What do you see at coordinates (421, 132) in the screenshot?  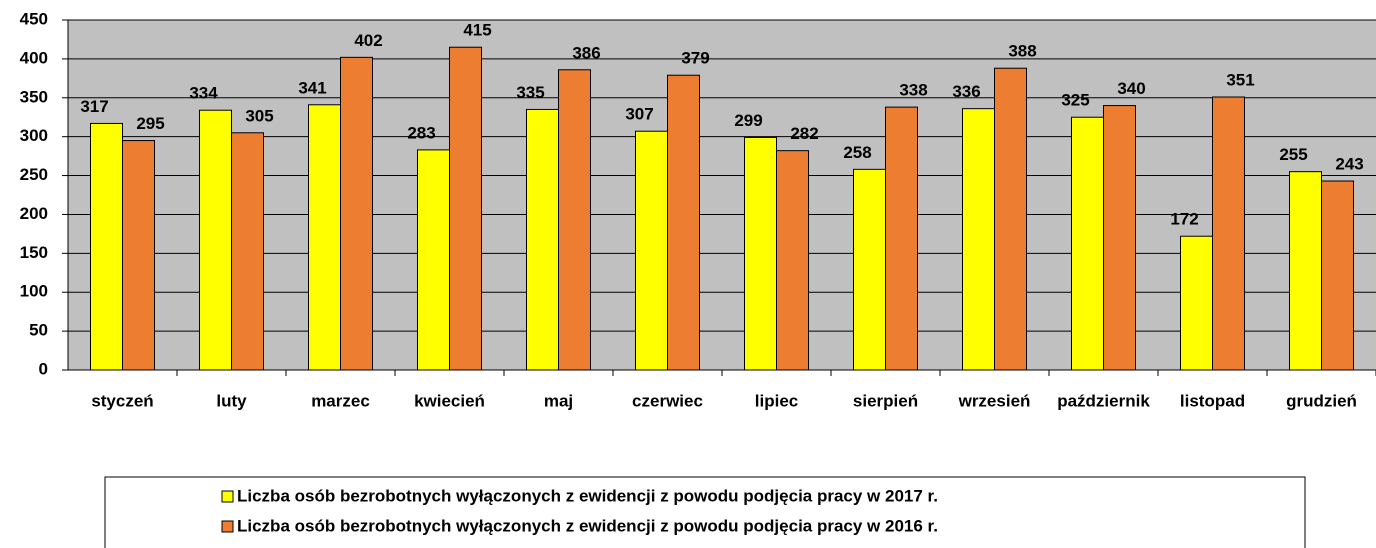 I see `data-label: 283` at bounding box center [421, 132].